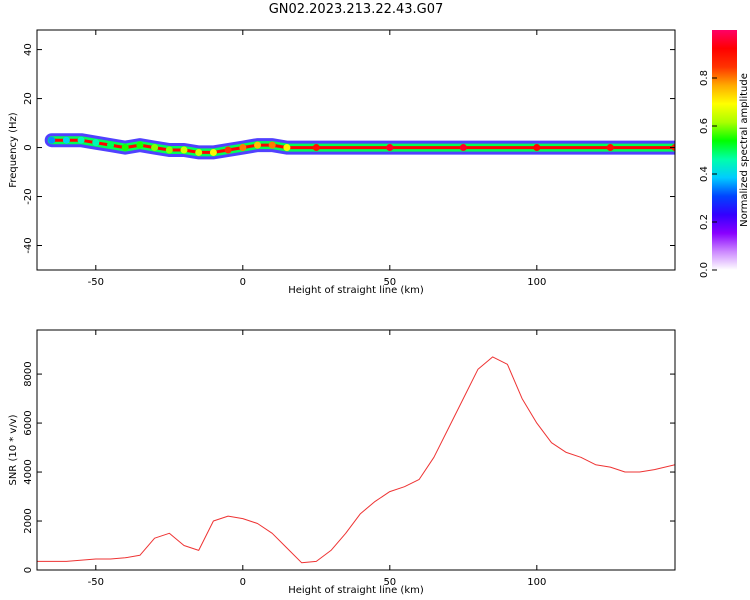 This screenshot has width=750, height=600. Describe the element at coordinates (356, 290) in the screenshot. I see `heatmap-x-axis-label: Height of straight line (km)` at that location.